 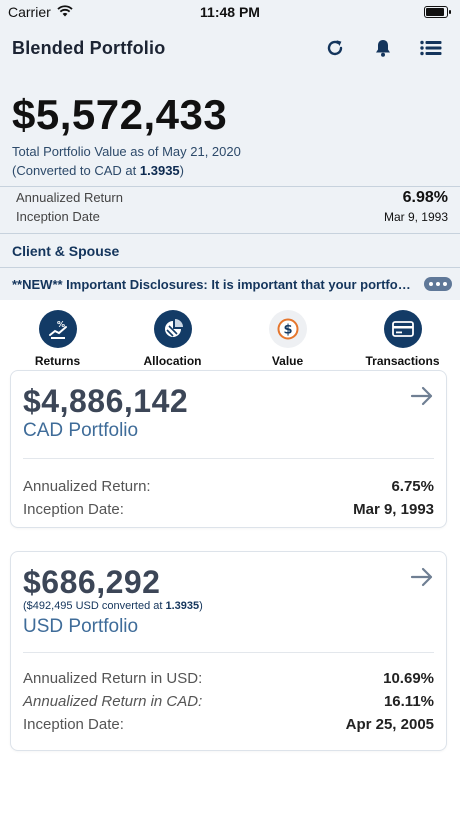 What do you see at coordinates (81, 626) in the screenshot?
I see `usd-portfolio-title: USD Portfolio` at bounding box center [81, 626].